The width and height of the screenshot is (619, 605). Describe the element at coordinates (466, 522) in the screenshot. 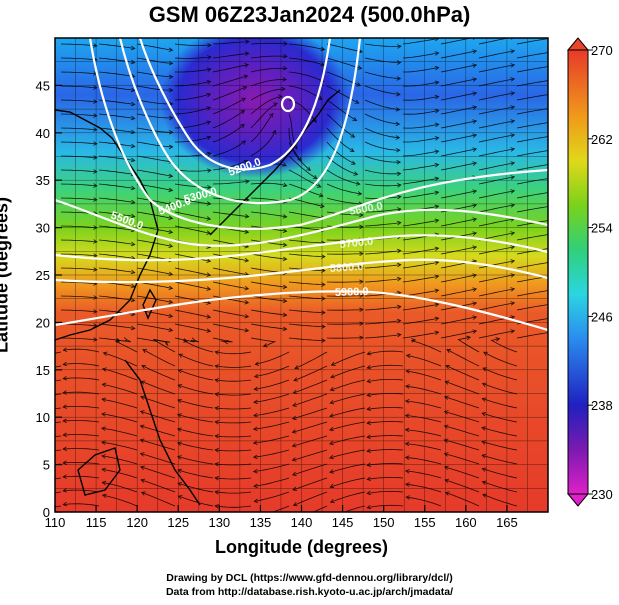

I see `x-tick-label: 160` at that location.